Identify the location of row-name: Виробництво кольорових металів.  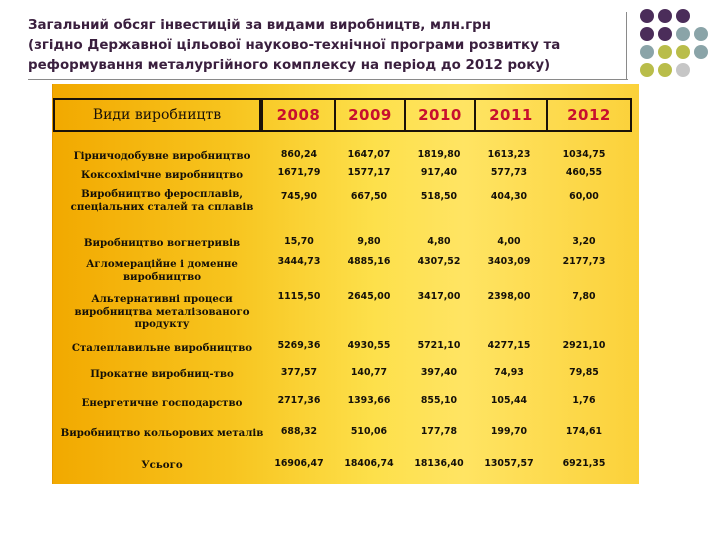
(162, 433).